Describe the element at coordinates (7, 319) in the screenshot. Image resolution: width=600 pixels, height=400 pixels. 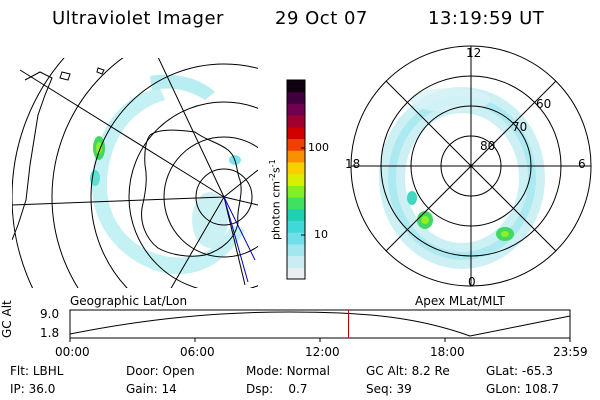
I see `timeline-axis-label: GC Alt` at that location.